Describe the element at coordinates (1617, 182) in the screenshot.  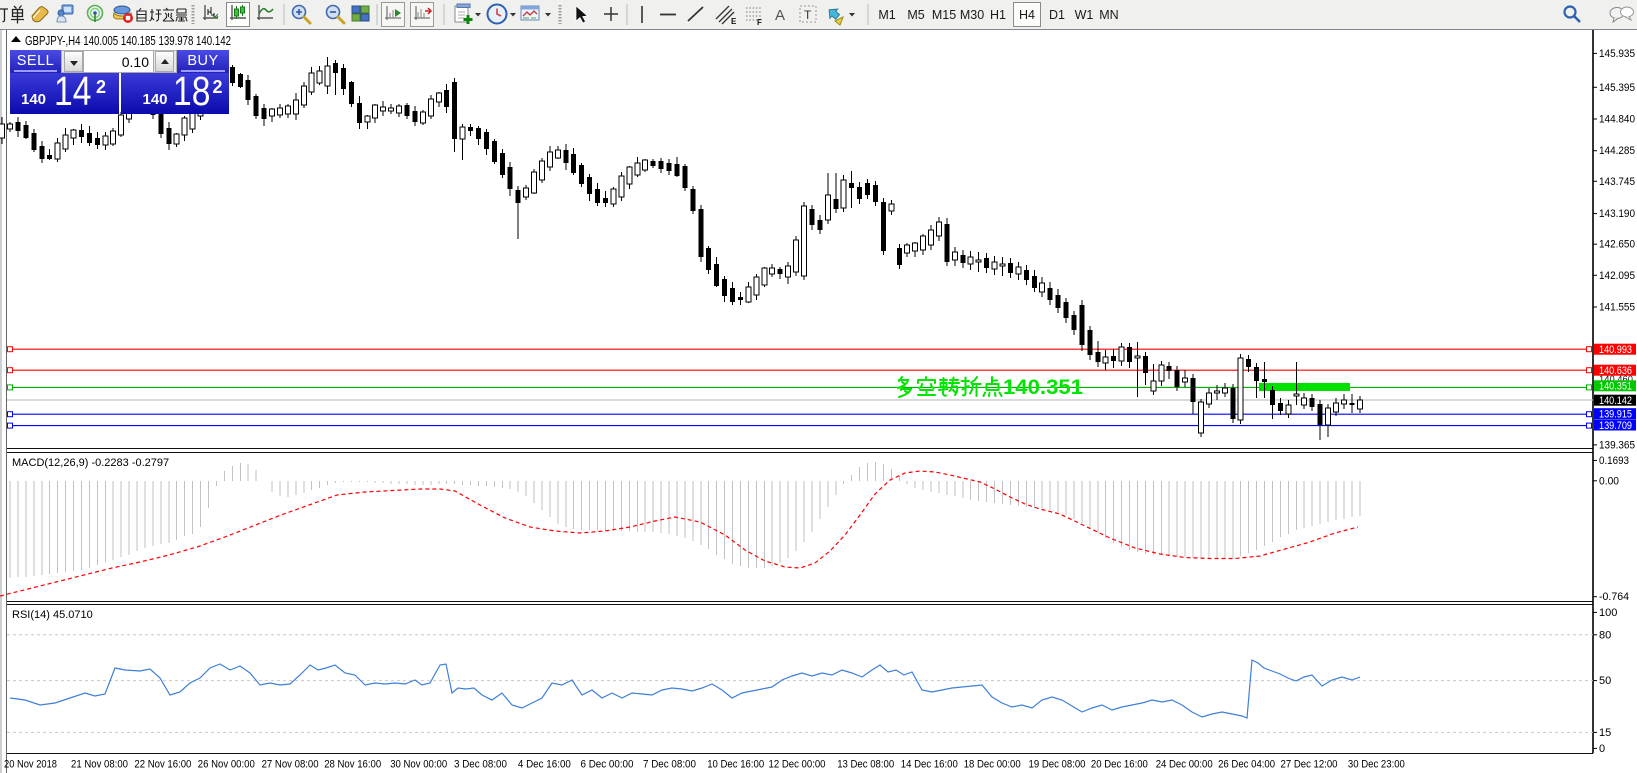
I see `svg-text: 143.745` at that location.